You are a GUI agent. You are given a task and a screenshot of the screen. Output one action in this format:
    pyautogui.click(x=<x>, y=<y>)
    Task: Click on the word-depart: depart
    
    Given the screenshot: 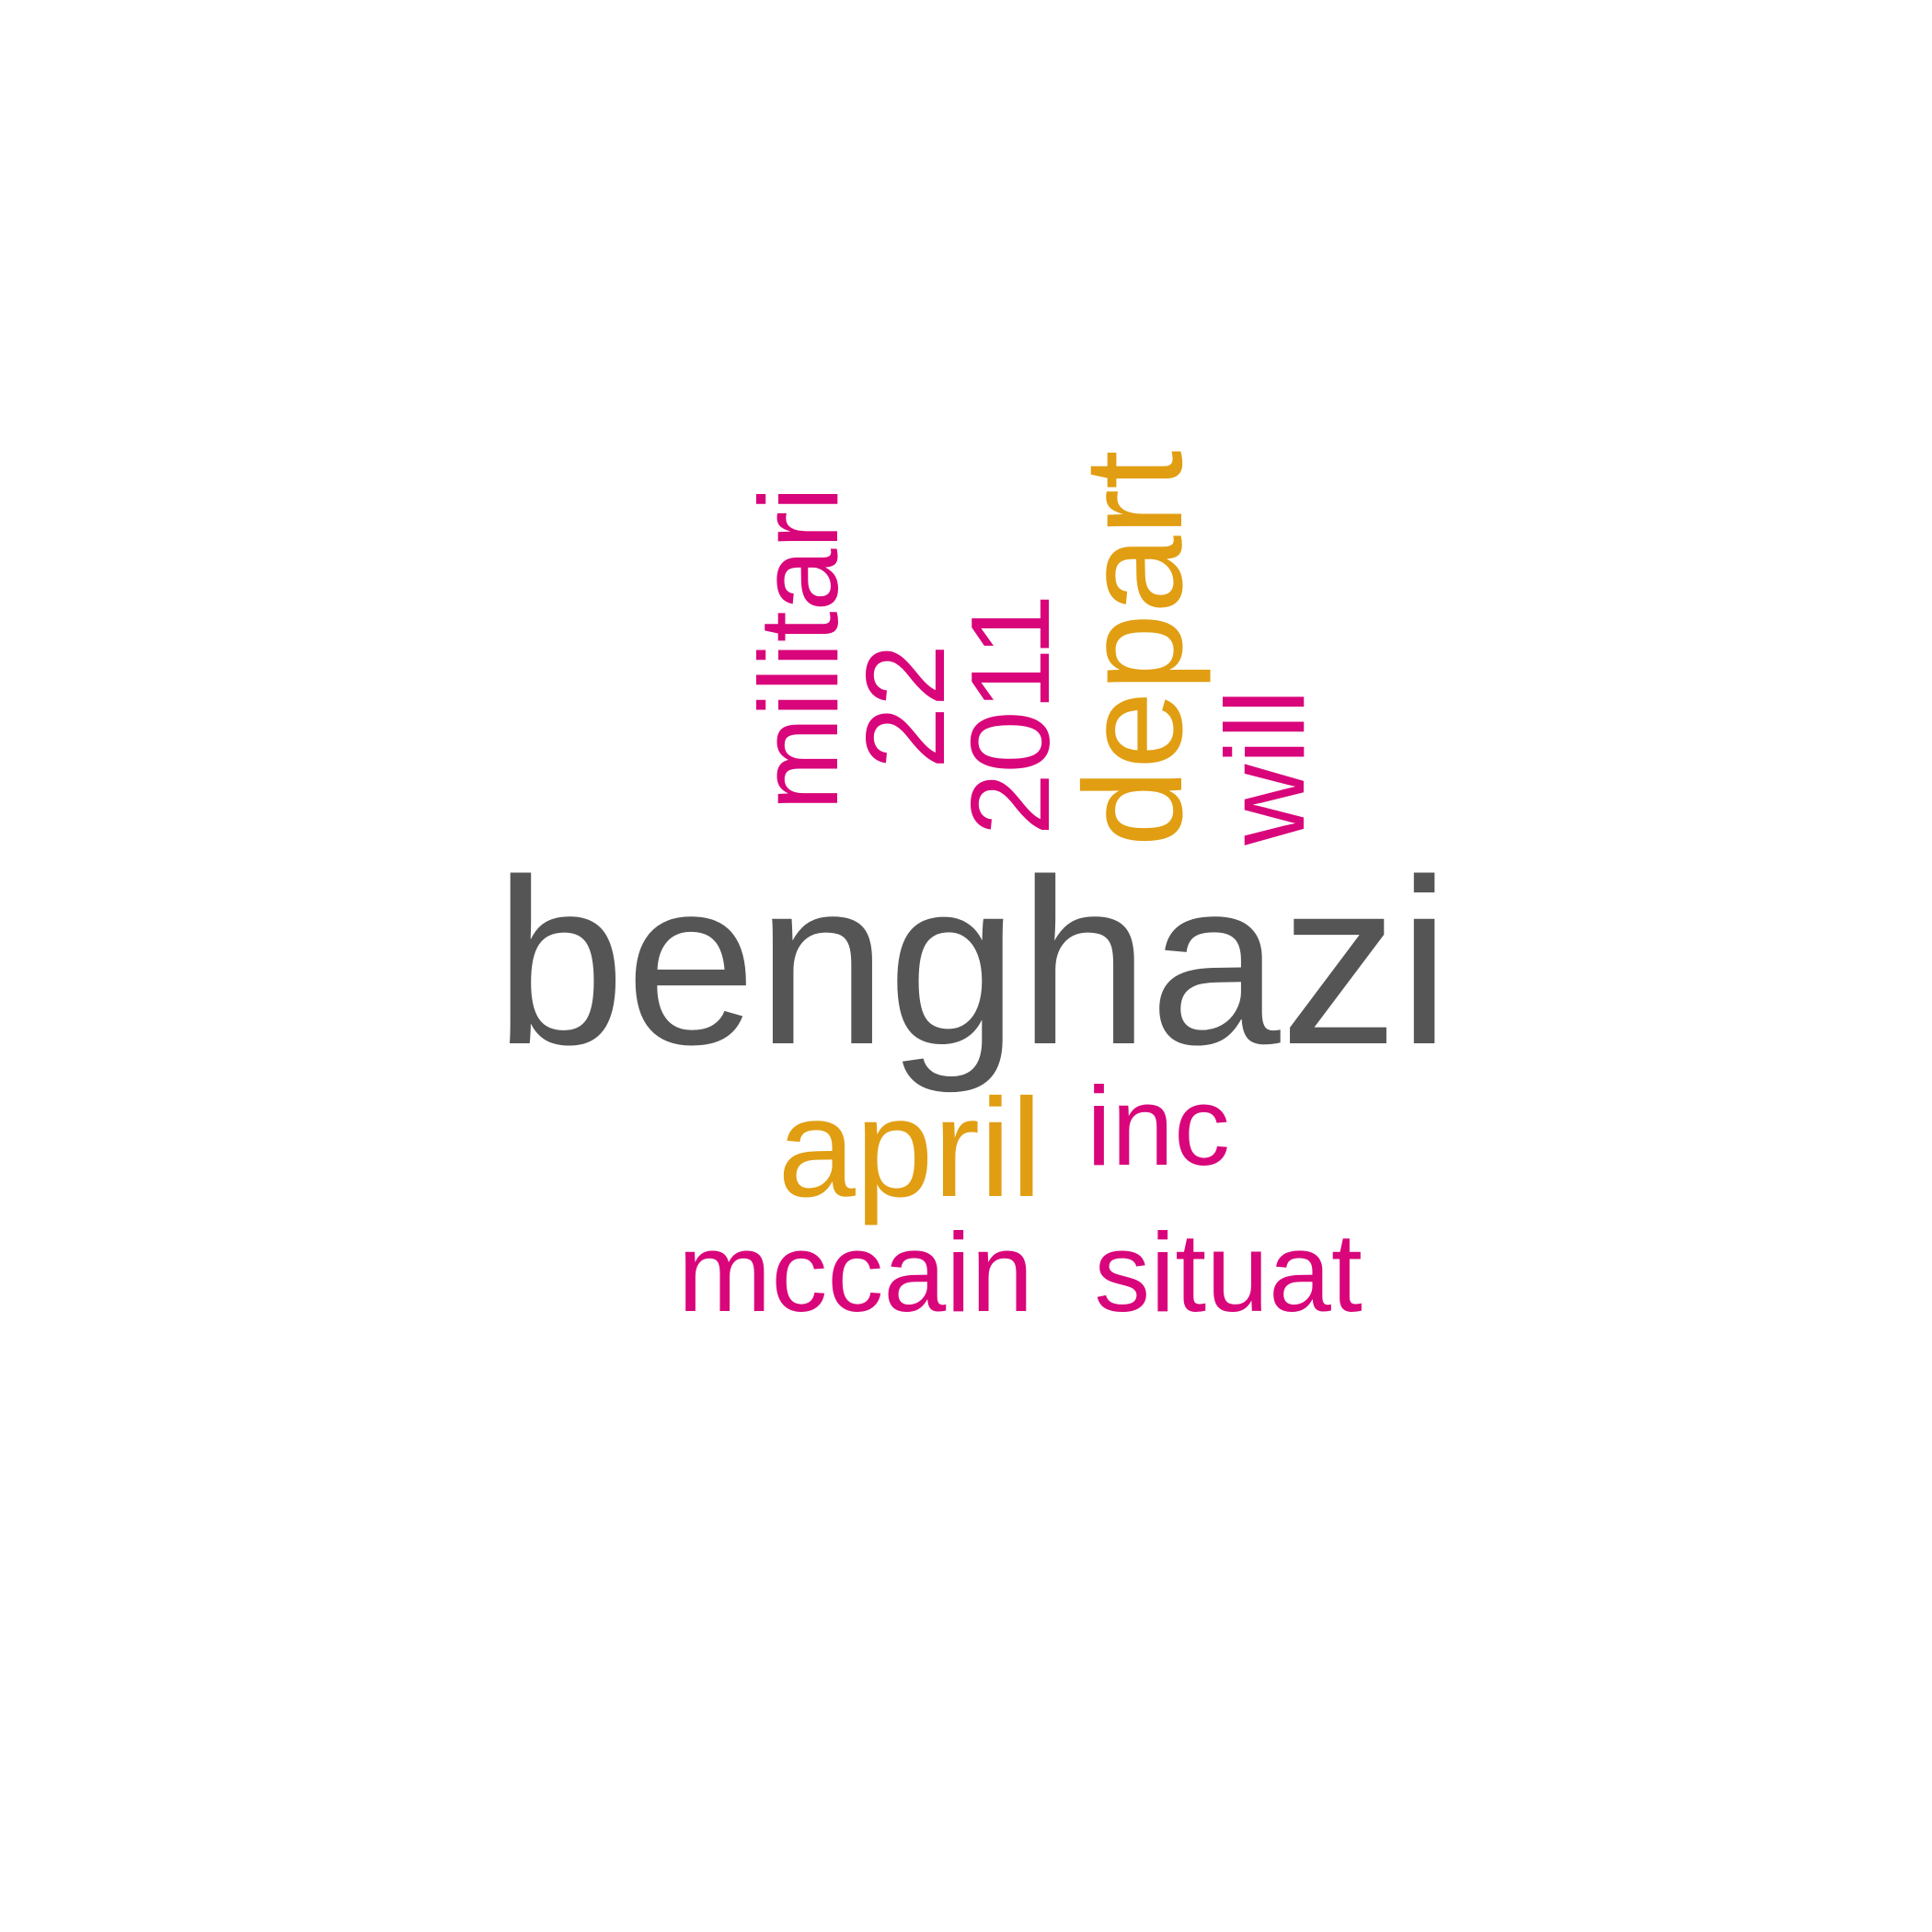 What is the action you would take?
    pyautogui.click(x=1133, y=648)
    